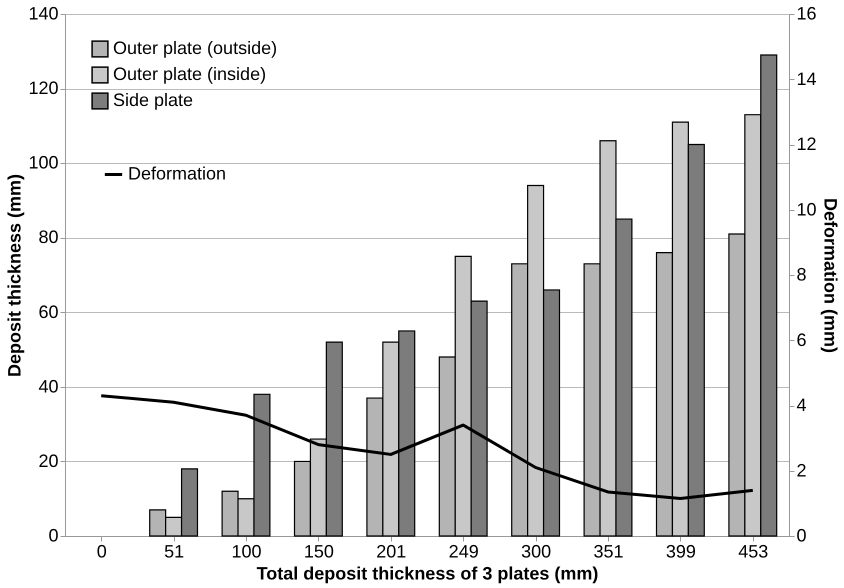  I want to click on legend-label: Outer plate (inside), so click(189, 74).